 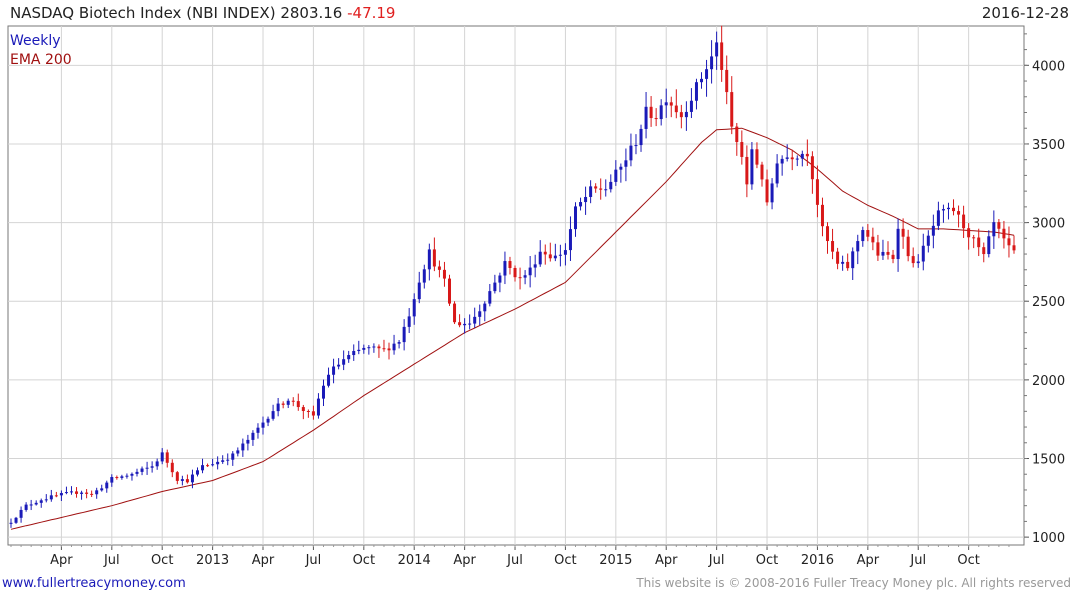 I want to click on website-link: www.fullertreacymoney.com, so click(x=94, y=583).